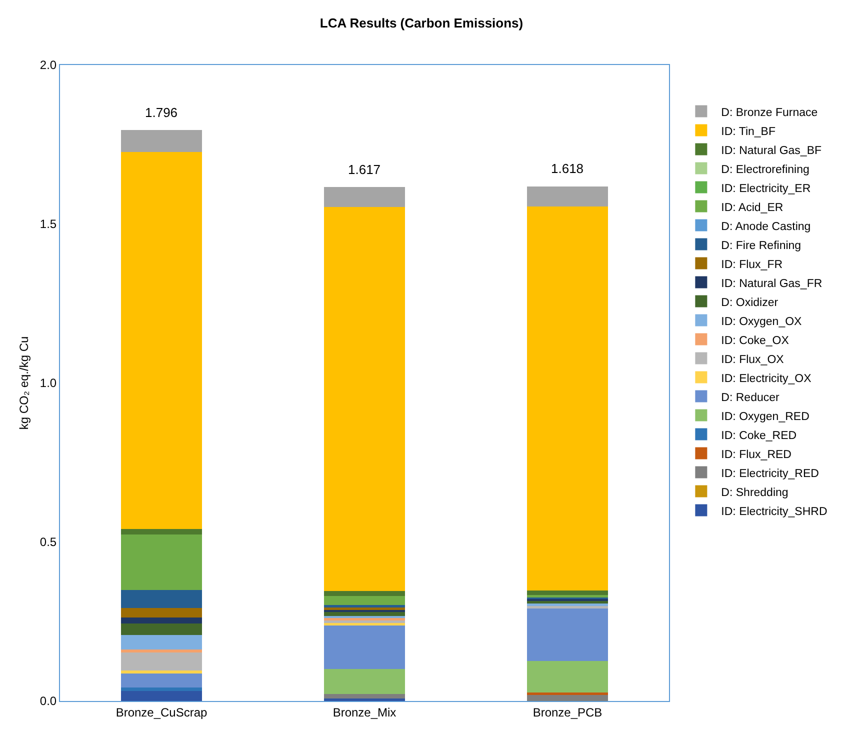  What do you see at coordinates (765, 416) in the screenshot?
I see `legend-label: ID: Oxygen_RED` at bounding box center [765, 416].